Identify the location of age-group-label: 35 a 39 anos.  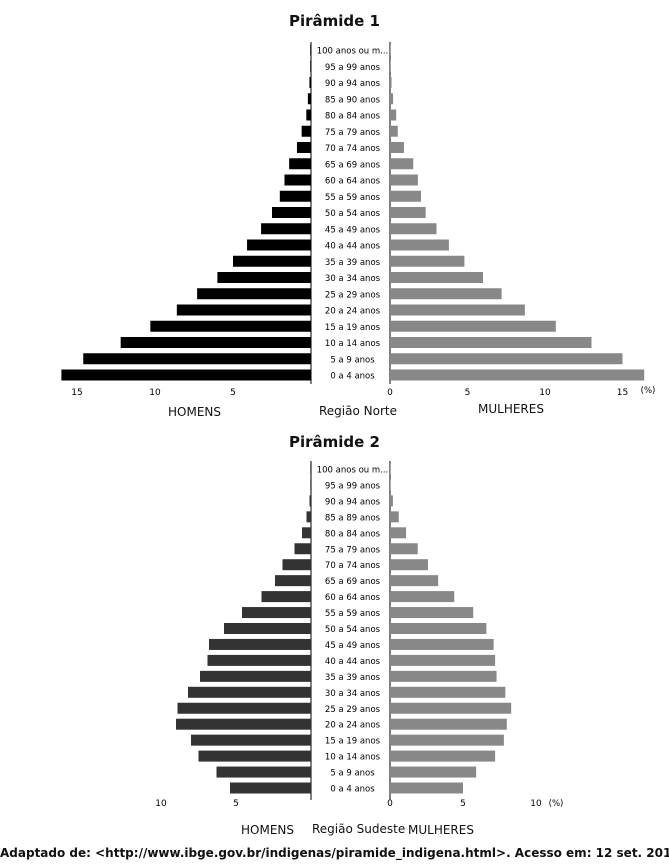
(353, 263).